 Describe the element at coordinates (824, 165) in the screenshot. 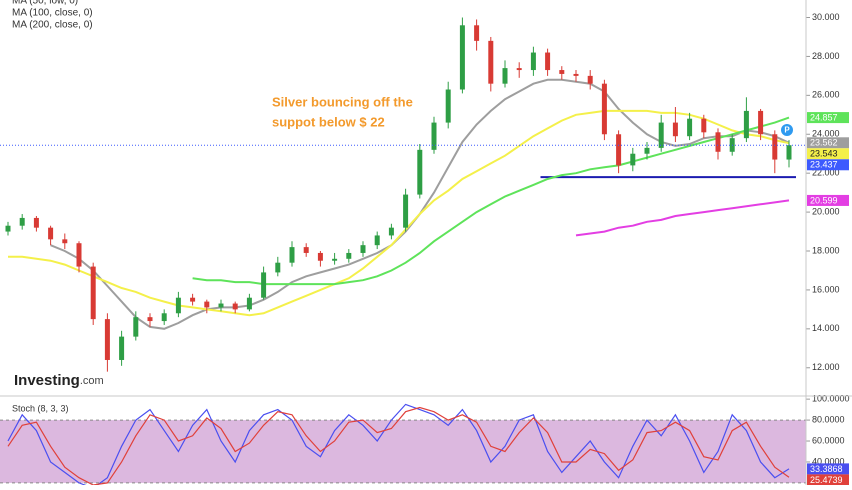

I see `value-tag: 23.437` at that location.